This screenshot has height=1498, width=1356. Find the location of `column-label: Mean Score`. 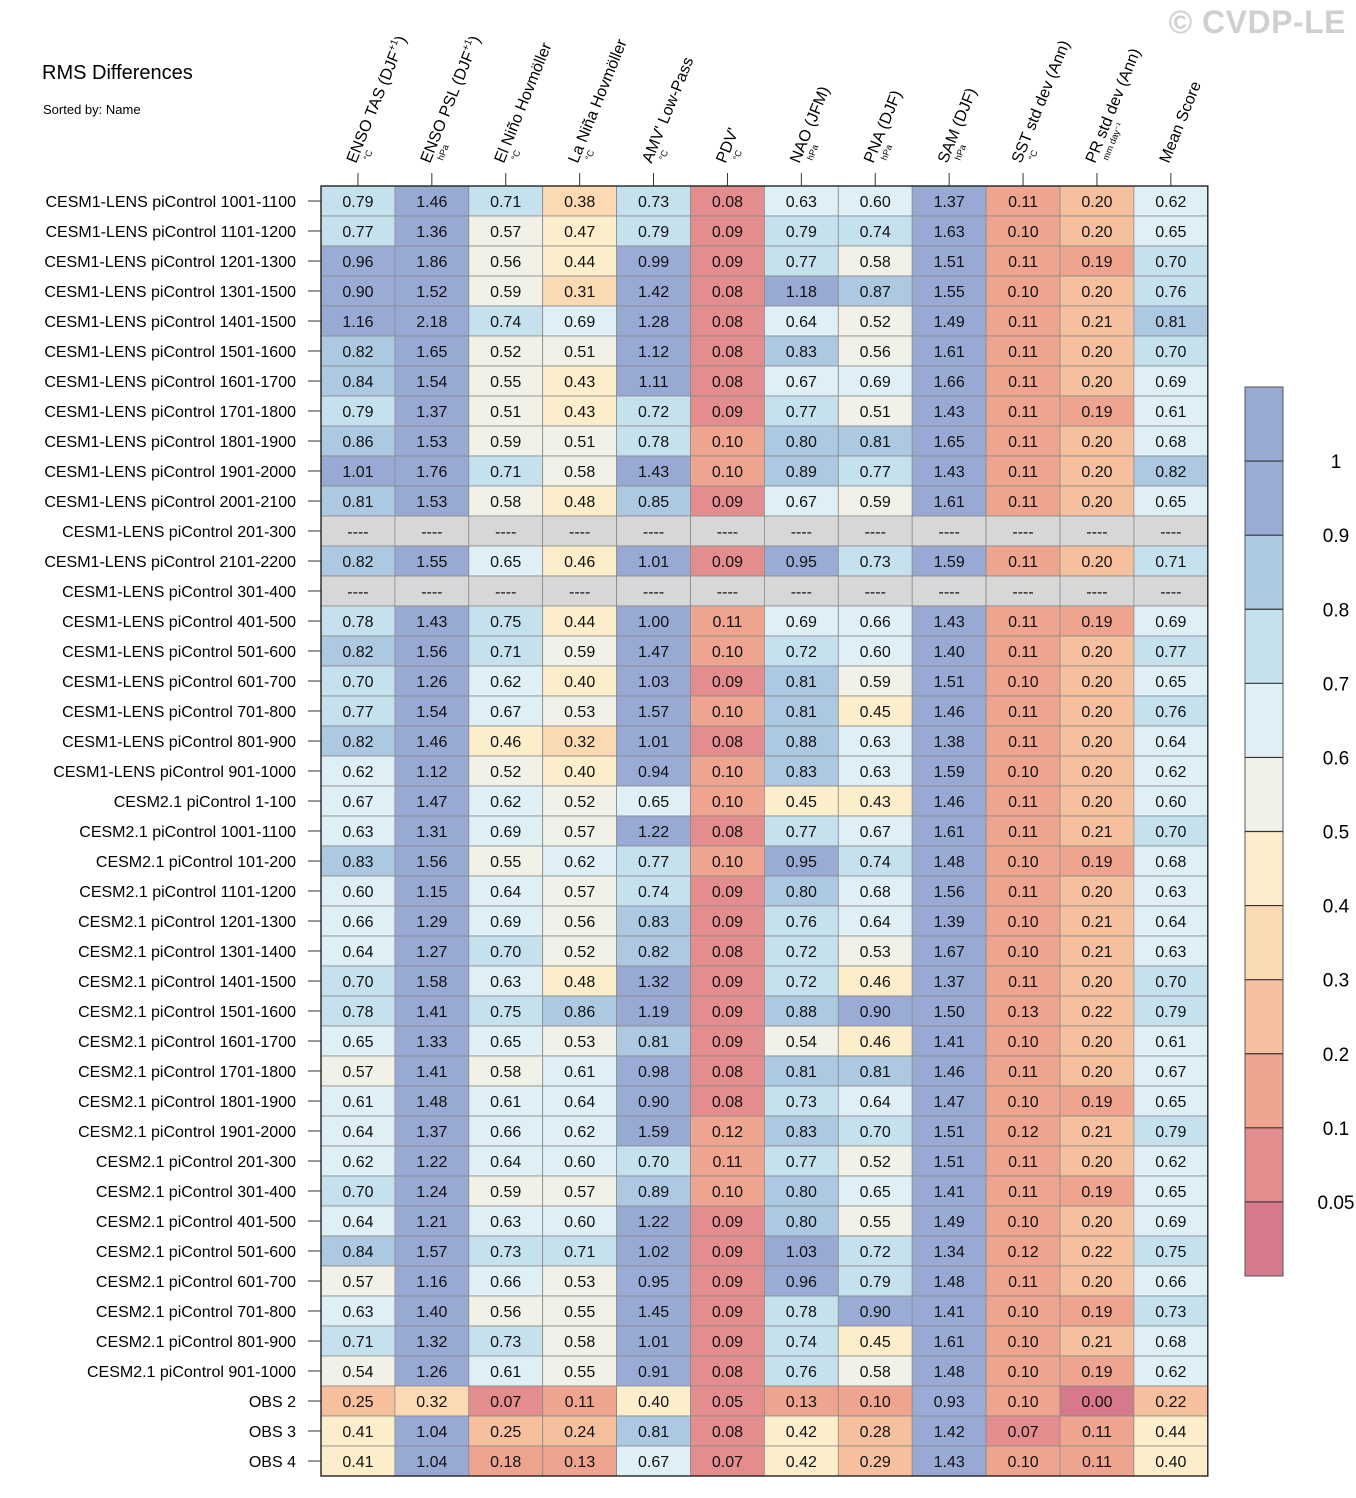

column-label: Mean Score is located at coordinates (1181, 122).